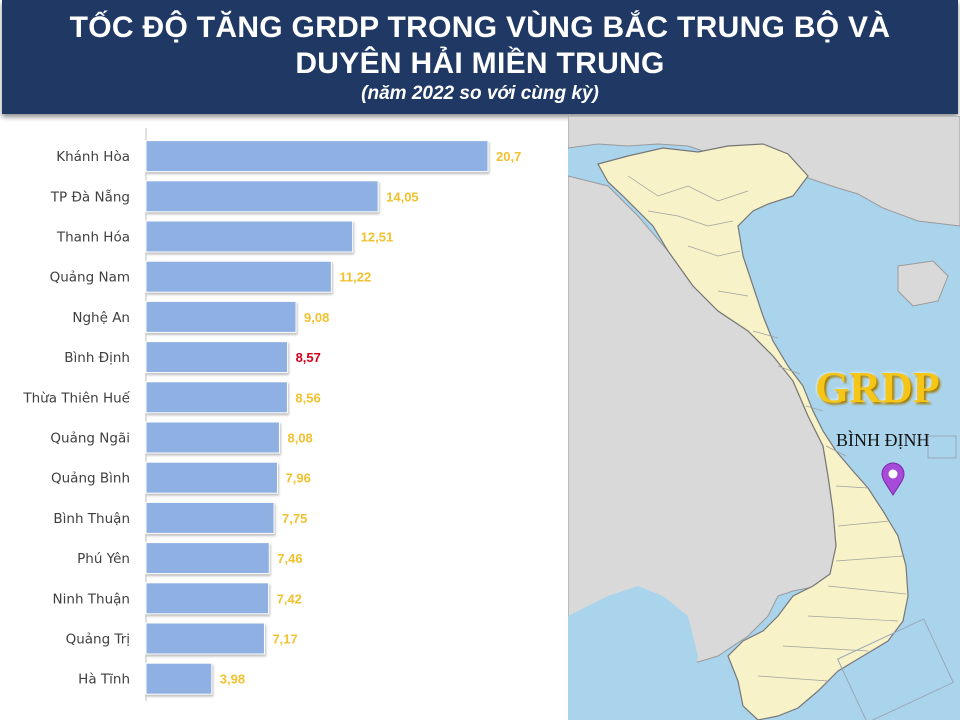 Image resolution: width=960 pixels, height=720 pixels. I want to click on data-label: 3,98, so click(232, 679).